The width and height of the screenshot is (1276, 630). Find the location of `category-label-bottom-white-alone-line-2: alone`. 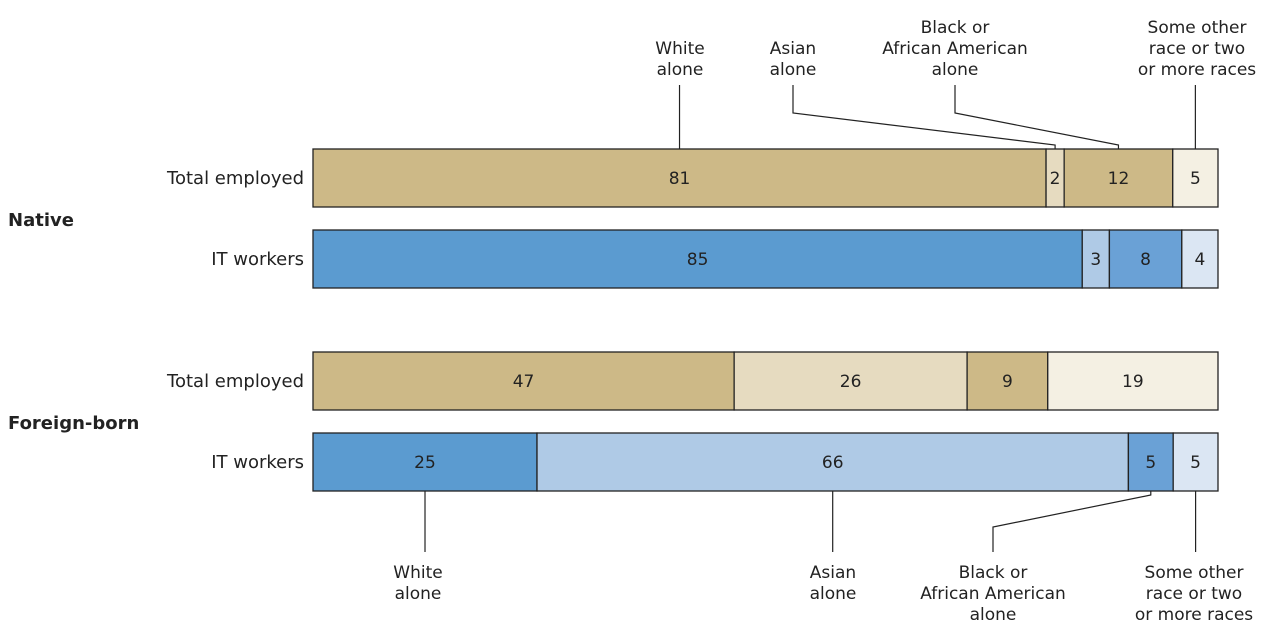

category-label-bottom-white-alone-line-2: alone is located at coordinates (418, 594).